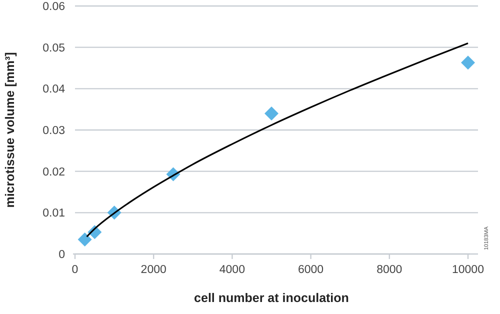 The image size is (500, 314). Describe the element at coordinates (53, 172) in the screenshot. I see `y-tick-label: 0.02` at that location.